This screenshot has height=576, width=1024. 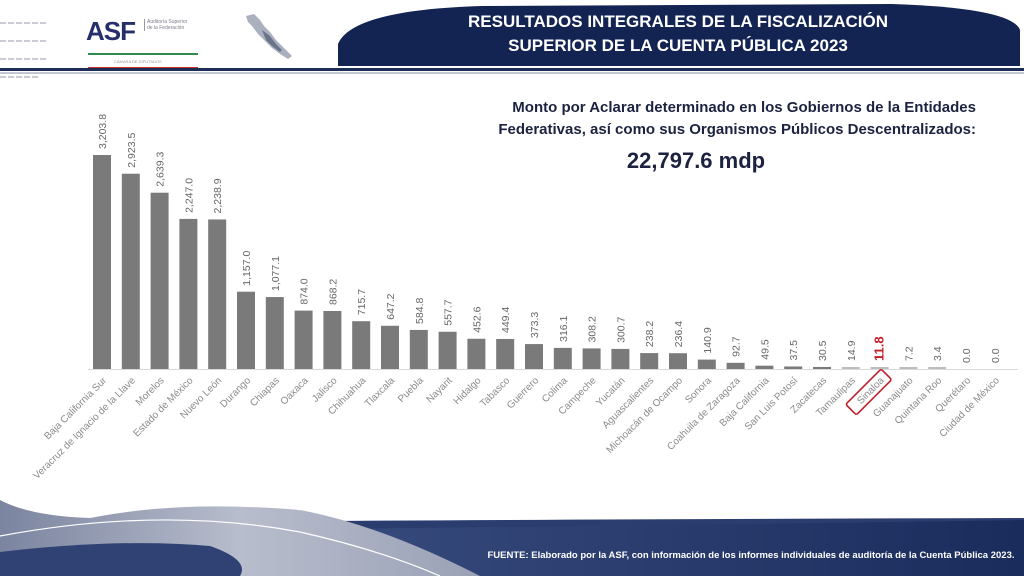 I want to click on value-label: 300.7, so click(x=621, y=329).